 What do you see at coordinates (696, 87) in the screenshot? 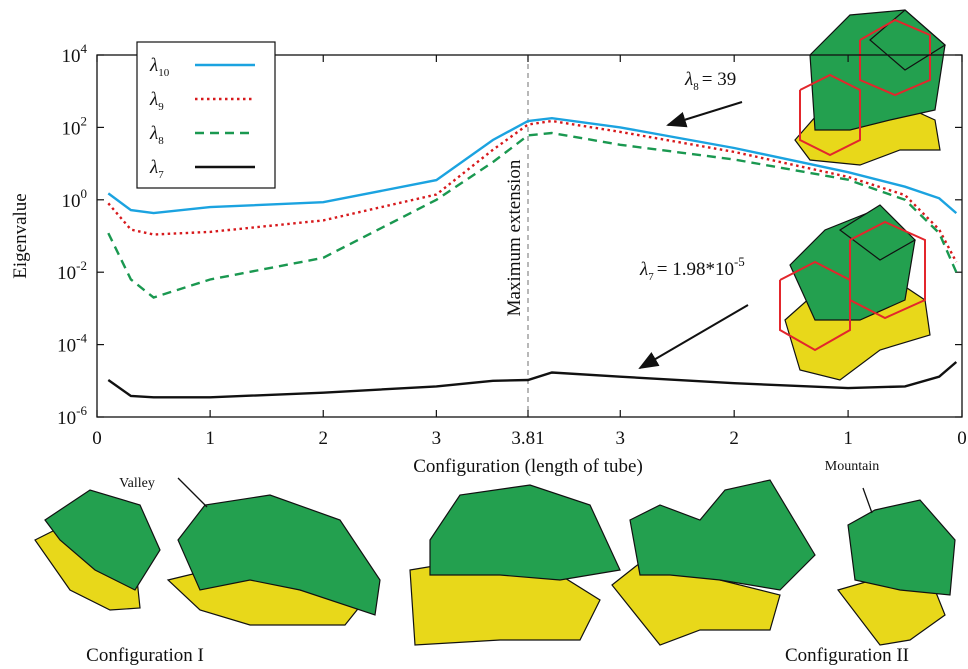
I see `annotation-subscript: 8` at bounding box center [696, 87].